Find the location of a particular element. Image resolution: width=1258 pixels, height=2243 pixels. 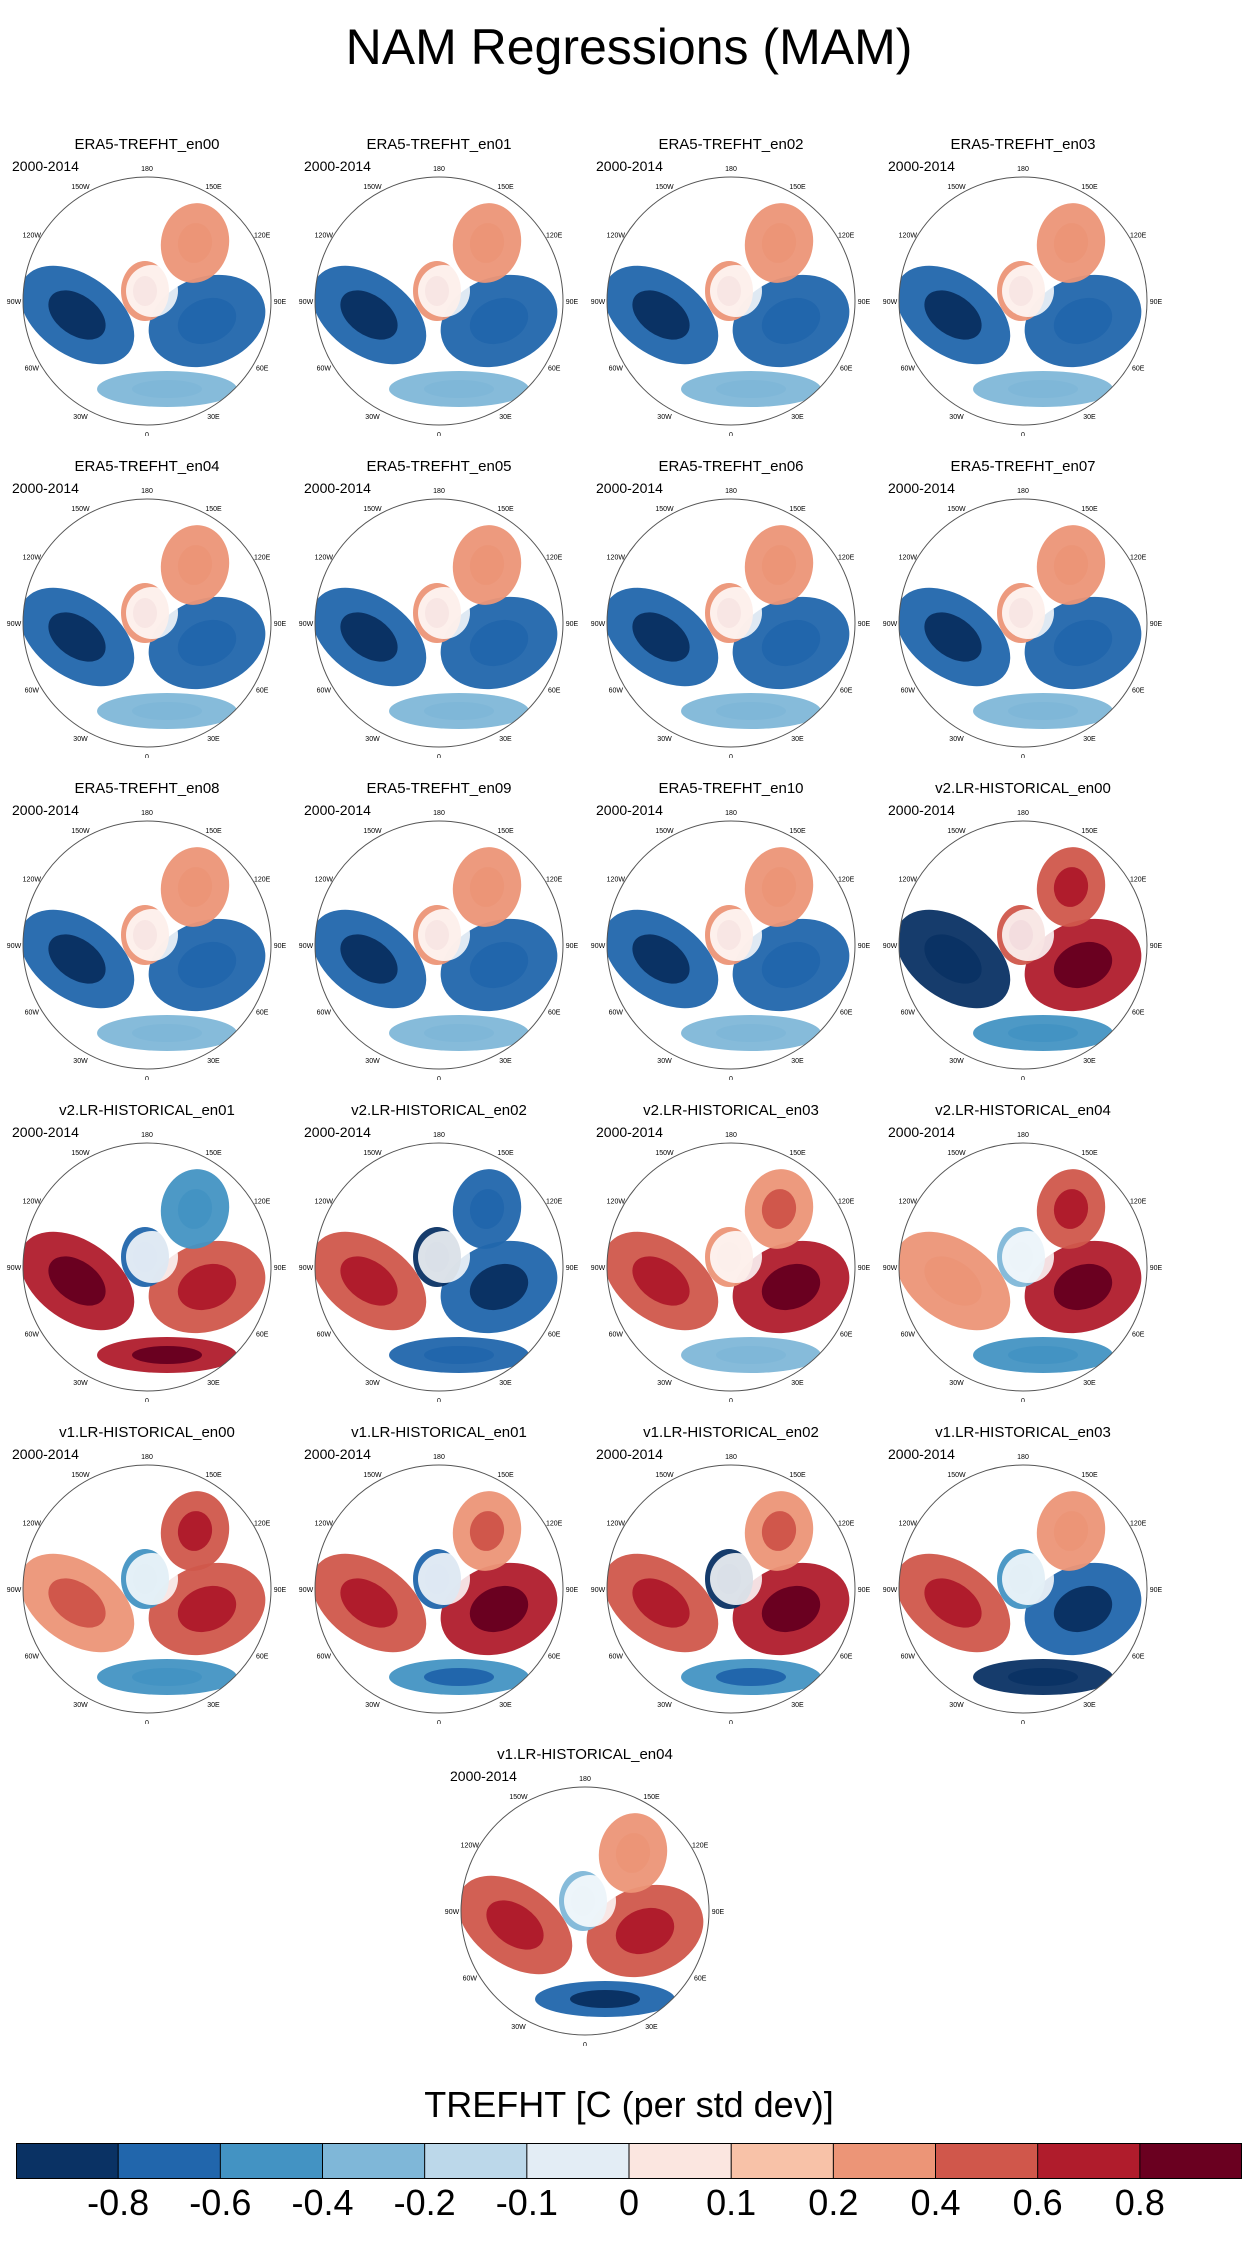

longitude-label: 60E is located at coordinates (846, 369).